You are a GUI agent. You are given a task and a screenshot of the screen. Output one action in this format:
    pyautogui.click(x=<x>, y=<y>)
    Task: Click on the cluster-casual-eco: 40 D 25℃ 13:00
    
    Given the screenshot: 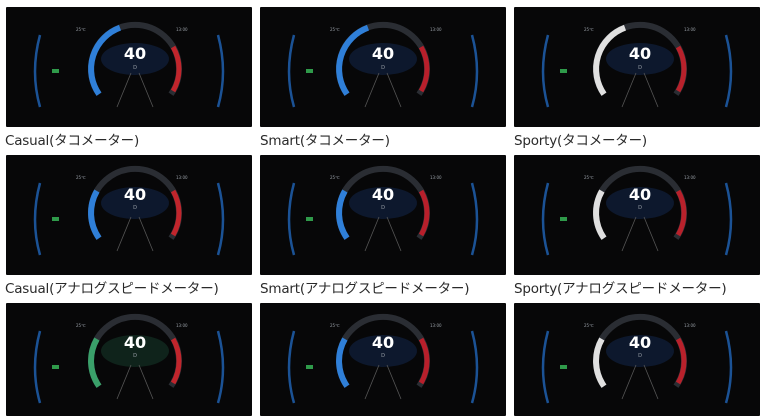 What is the action you would take?
    pyautogui.click(x=129, y=359)
    